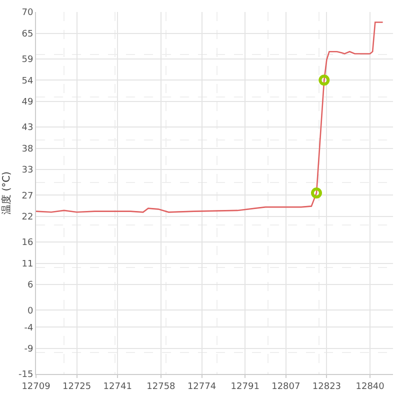 The width and height of the screenshot is (398, 399). I want to click on y-tick-label: 49, so click(28, 103).